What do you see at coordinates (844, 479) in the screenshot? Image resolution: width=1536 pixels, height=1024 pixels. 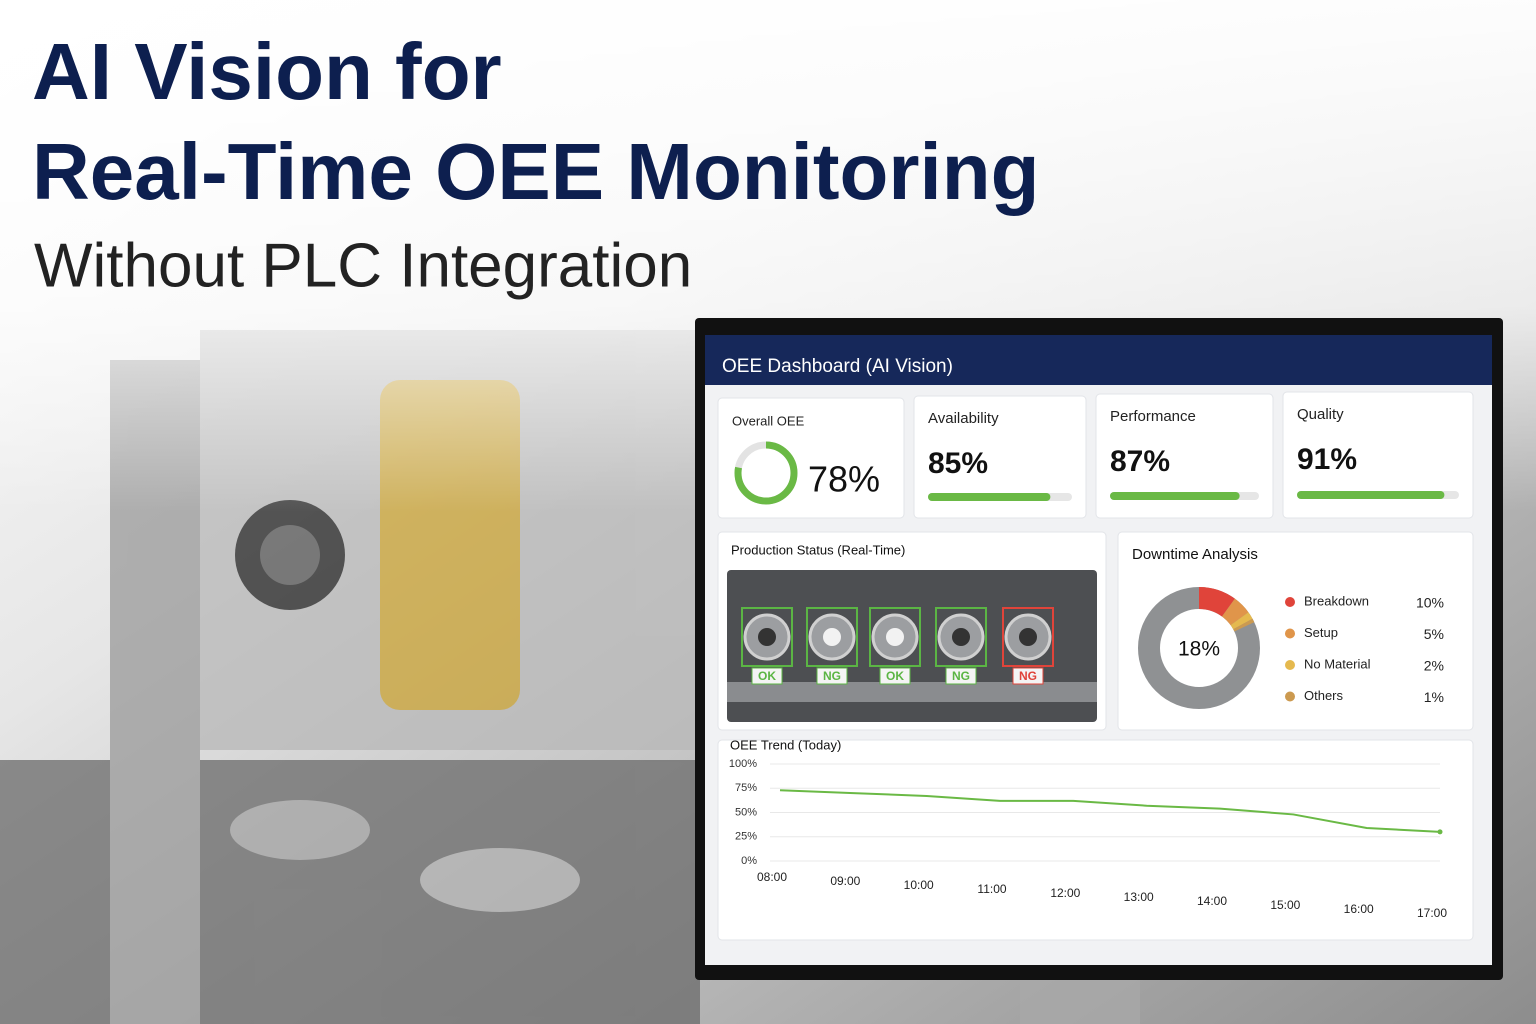 I see `kpi-value: 78%` at bounding box center [844, 479].